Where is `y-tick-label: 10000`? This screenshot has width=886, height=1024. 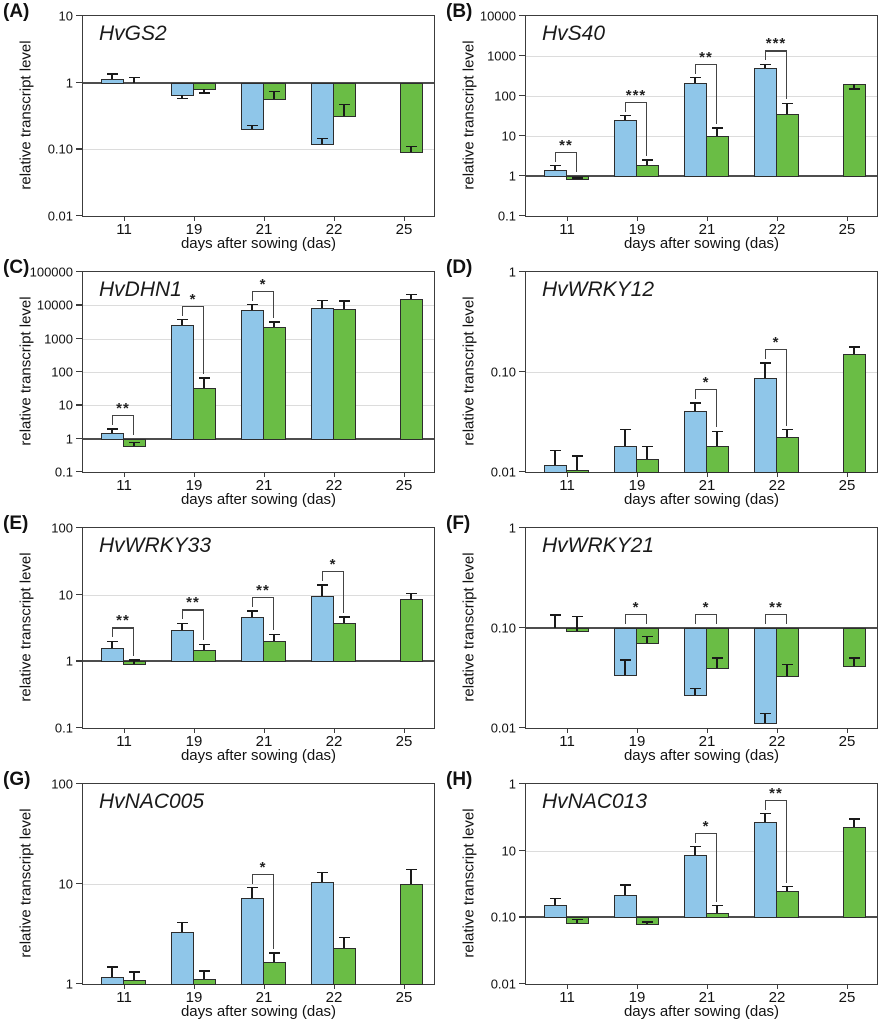
y-tick-label: 10000 is located at coordinates (497, 16).